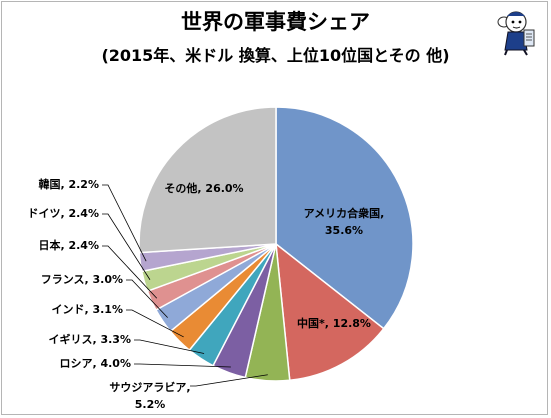 The width and height of the screenshot is (551, 418). What do you see at coordinates (203, 188) in the screenshot?
I see `data-label-11: その他, 26.0%` at bounding box center [203, 188].